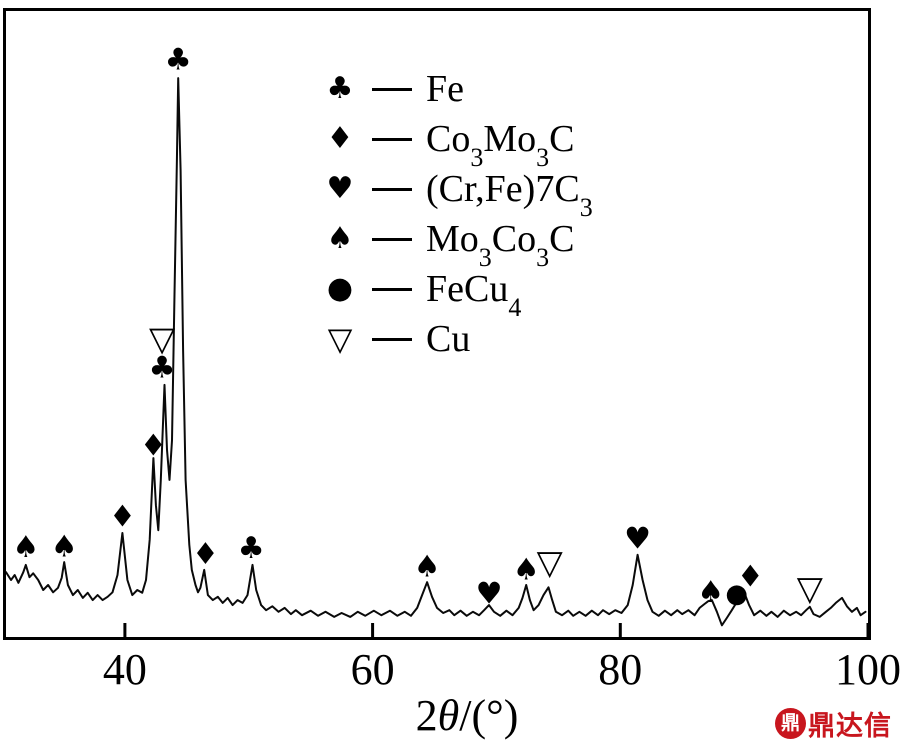 The image size is (900, 749). I want to click on legend-row: ♣ Fe, so click(457, 89).